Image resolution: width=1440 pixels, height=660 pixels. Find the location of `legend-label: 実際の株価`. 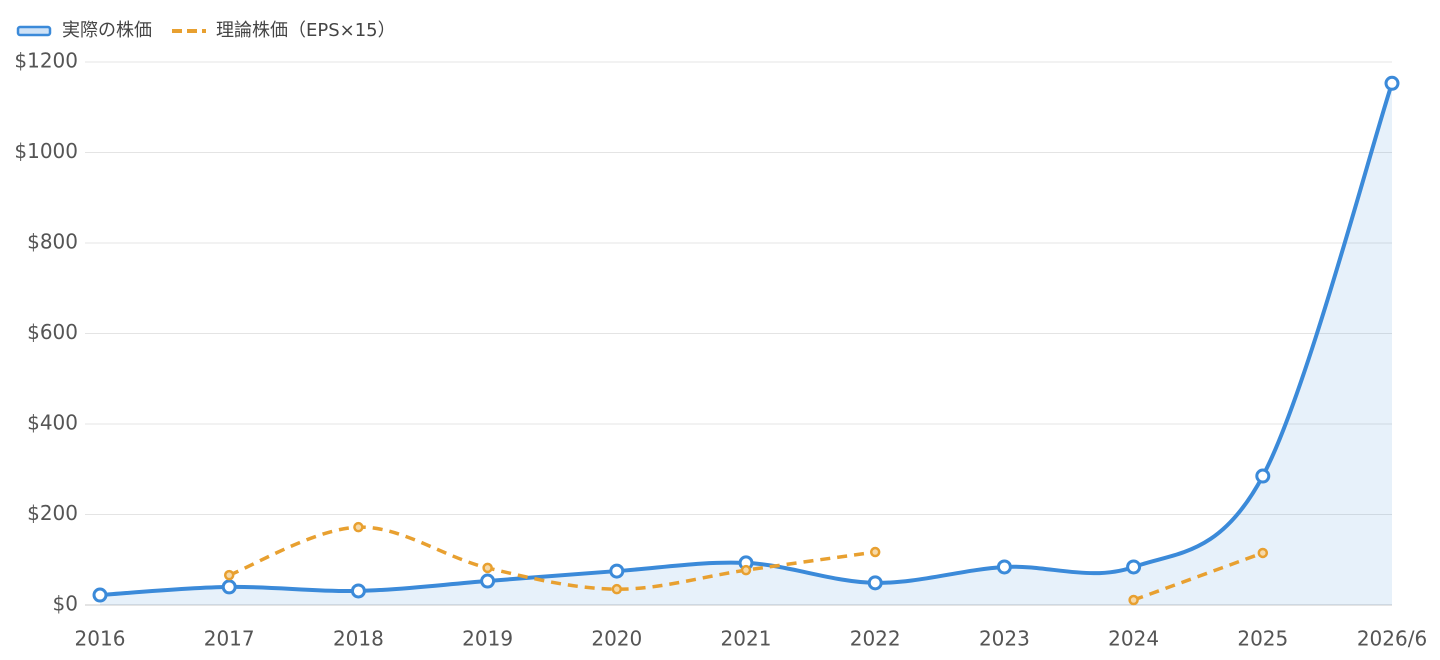

legend-label: 実際の株価 is located at coordinates (107, 30).